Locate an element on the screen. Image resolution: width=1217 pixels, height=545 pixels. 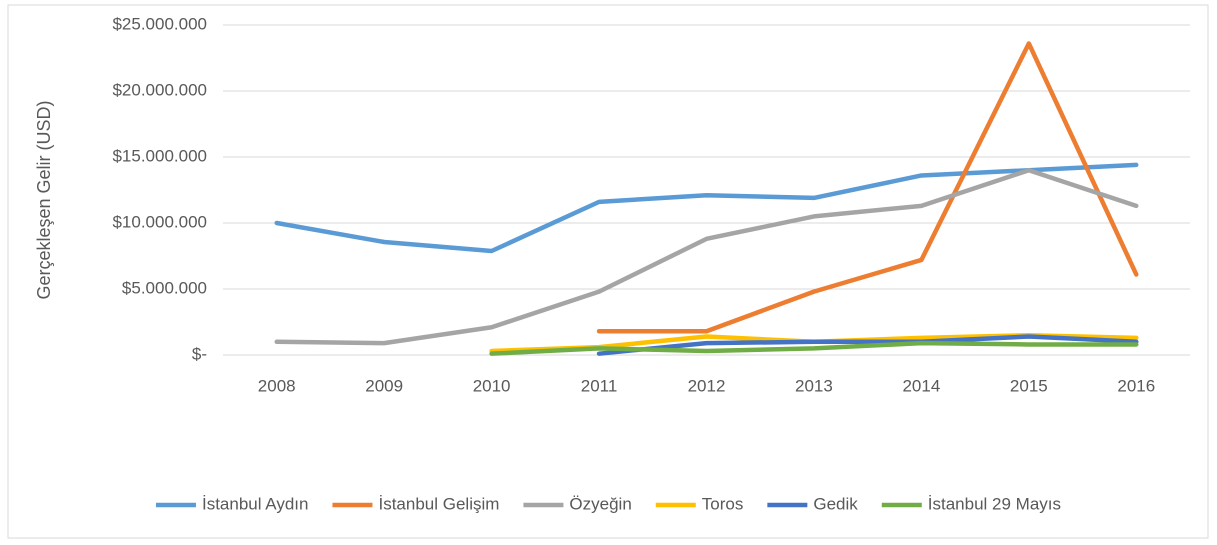
x-tick-label: 2013 is located at coordinates (814, 385).